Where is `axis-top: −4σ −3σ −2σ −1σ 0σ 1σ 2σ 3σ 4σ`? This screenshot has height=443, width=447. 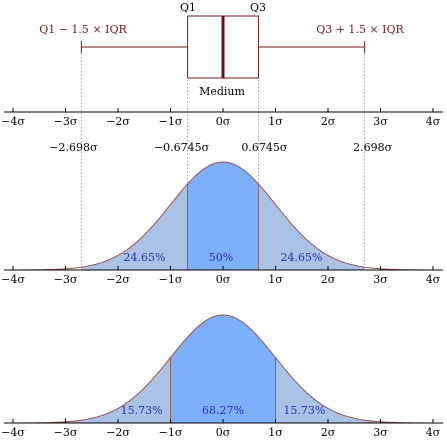
axis-top: −4σ −3σ −2σ −1σ 0σ 1σ 2σ 3σ 4σ is located at coordinates (222, 118).